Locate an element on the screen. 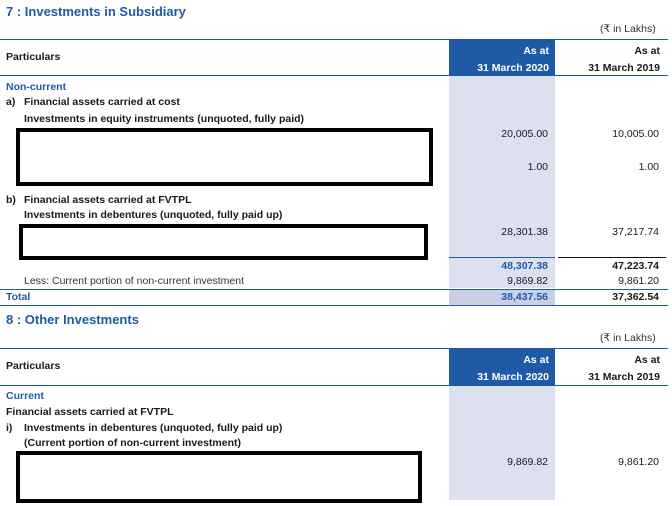 The height and width of the screenshot is (506, 672). note7-b-label: b) is located at coordinates (11, 200).